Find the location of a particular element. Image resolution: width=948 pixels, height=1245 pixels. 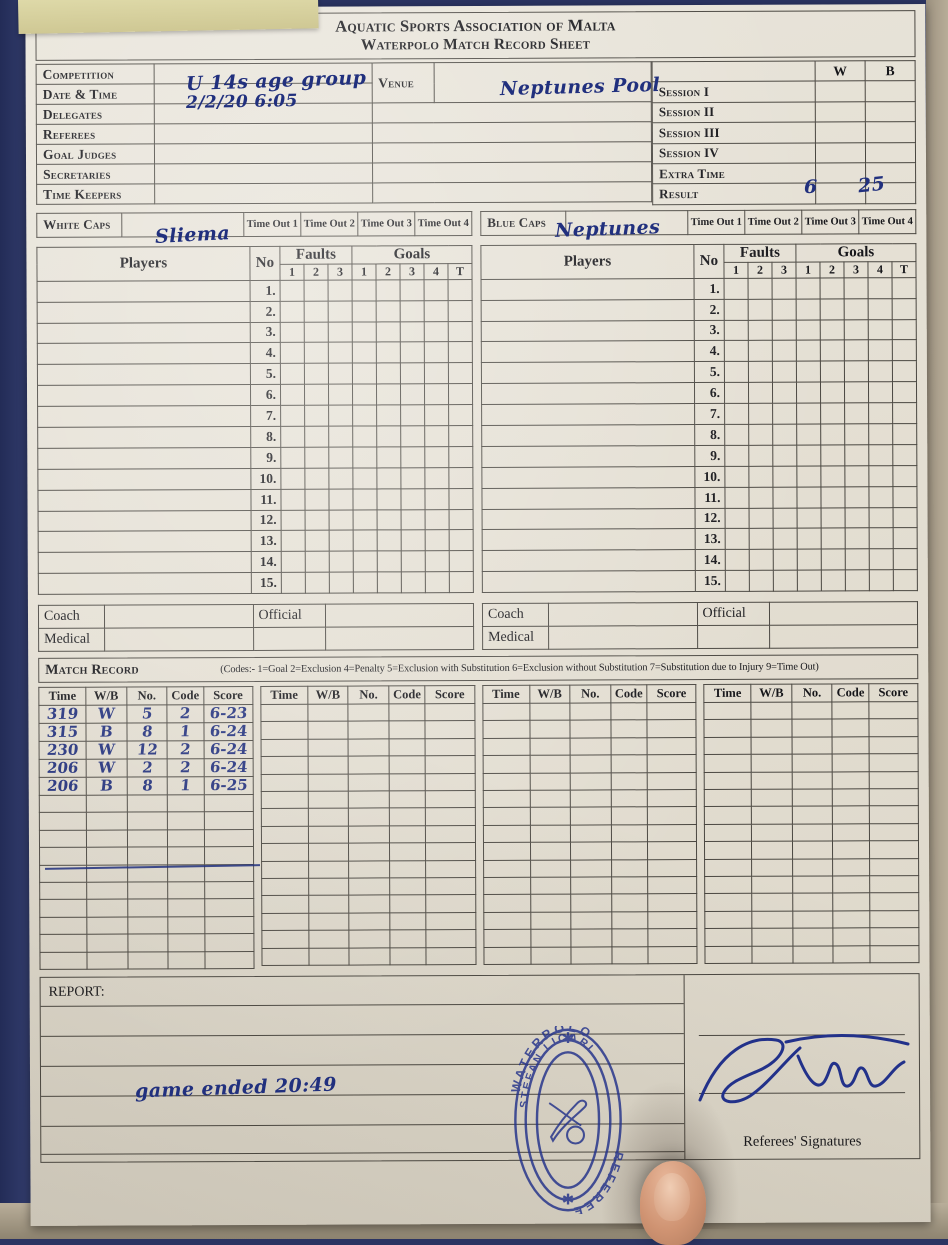

field-goal-judges-extra is located at coordinates (511, 152).